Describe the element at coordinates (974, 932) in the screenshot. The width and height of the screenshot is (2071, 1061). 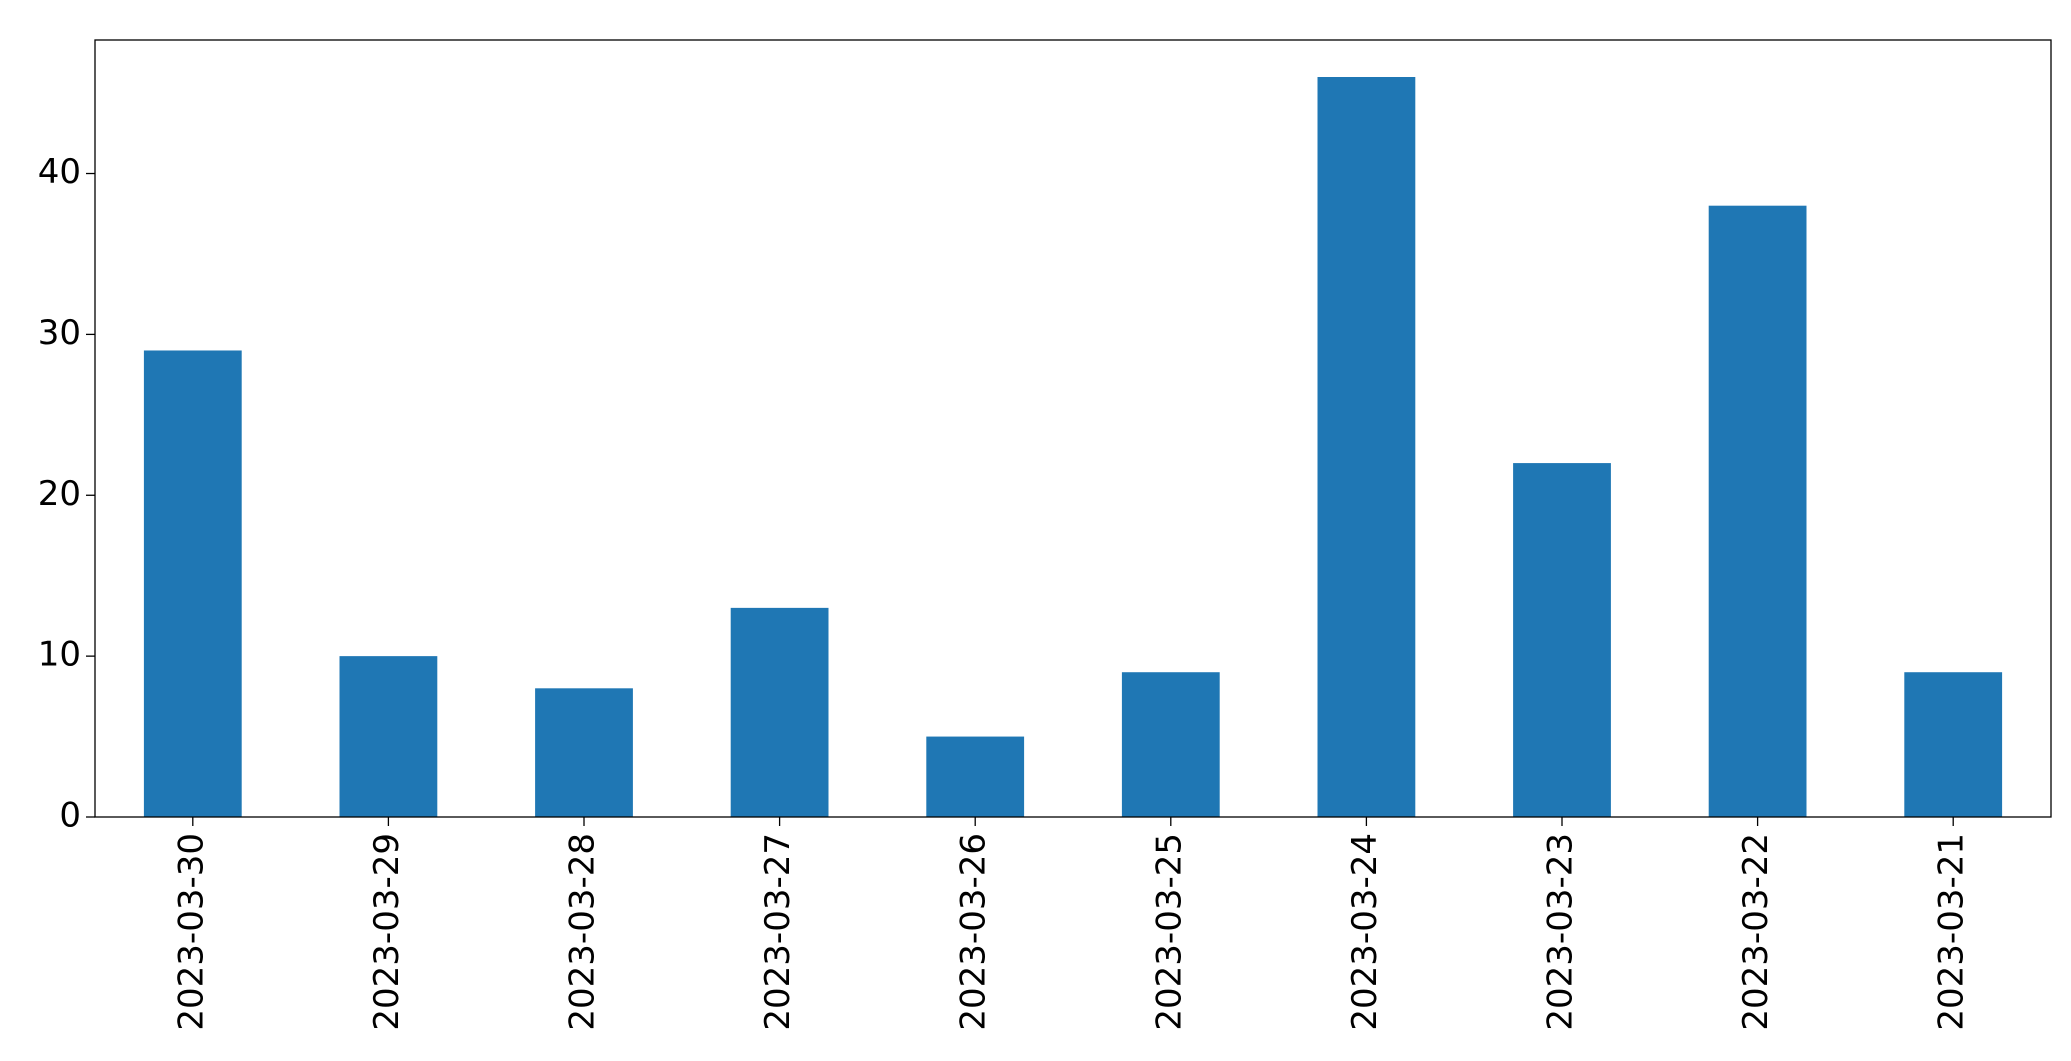
I see `x-tick-label: 2023-03-26` at that location.